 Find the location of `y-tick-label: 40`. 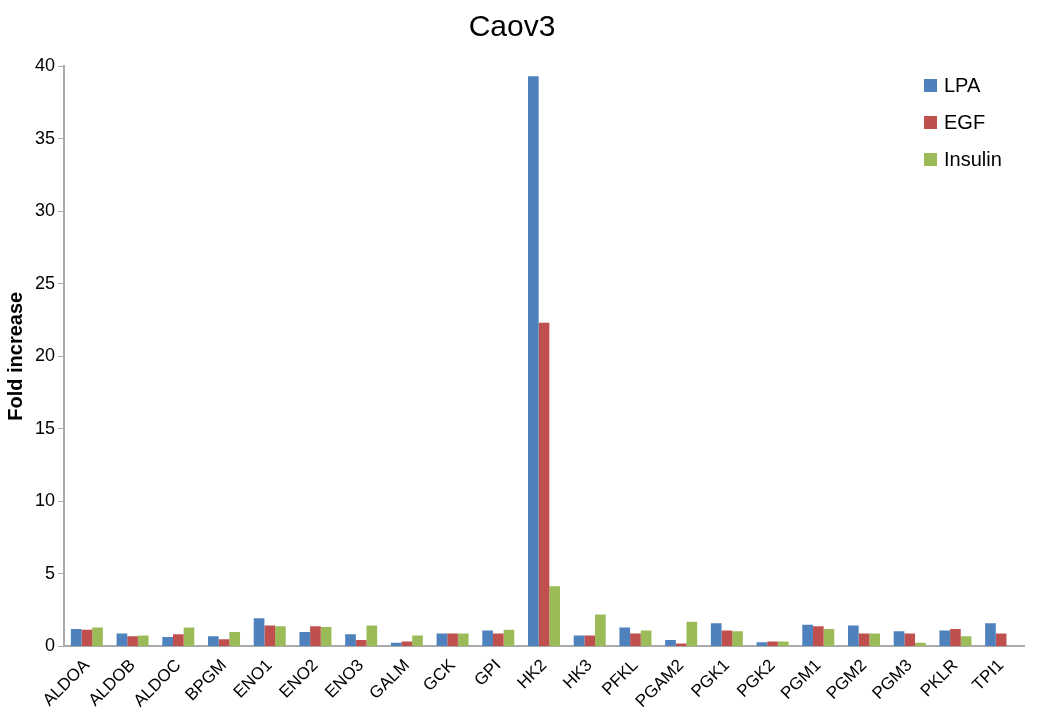

y-tick-label: 40 is located at coordinates (45, 64).